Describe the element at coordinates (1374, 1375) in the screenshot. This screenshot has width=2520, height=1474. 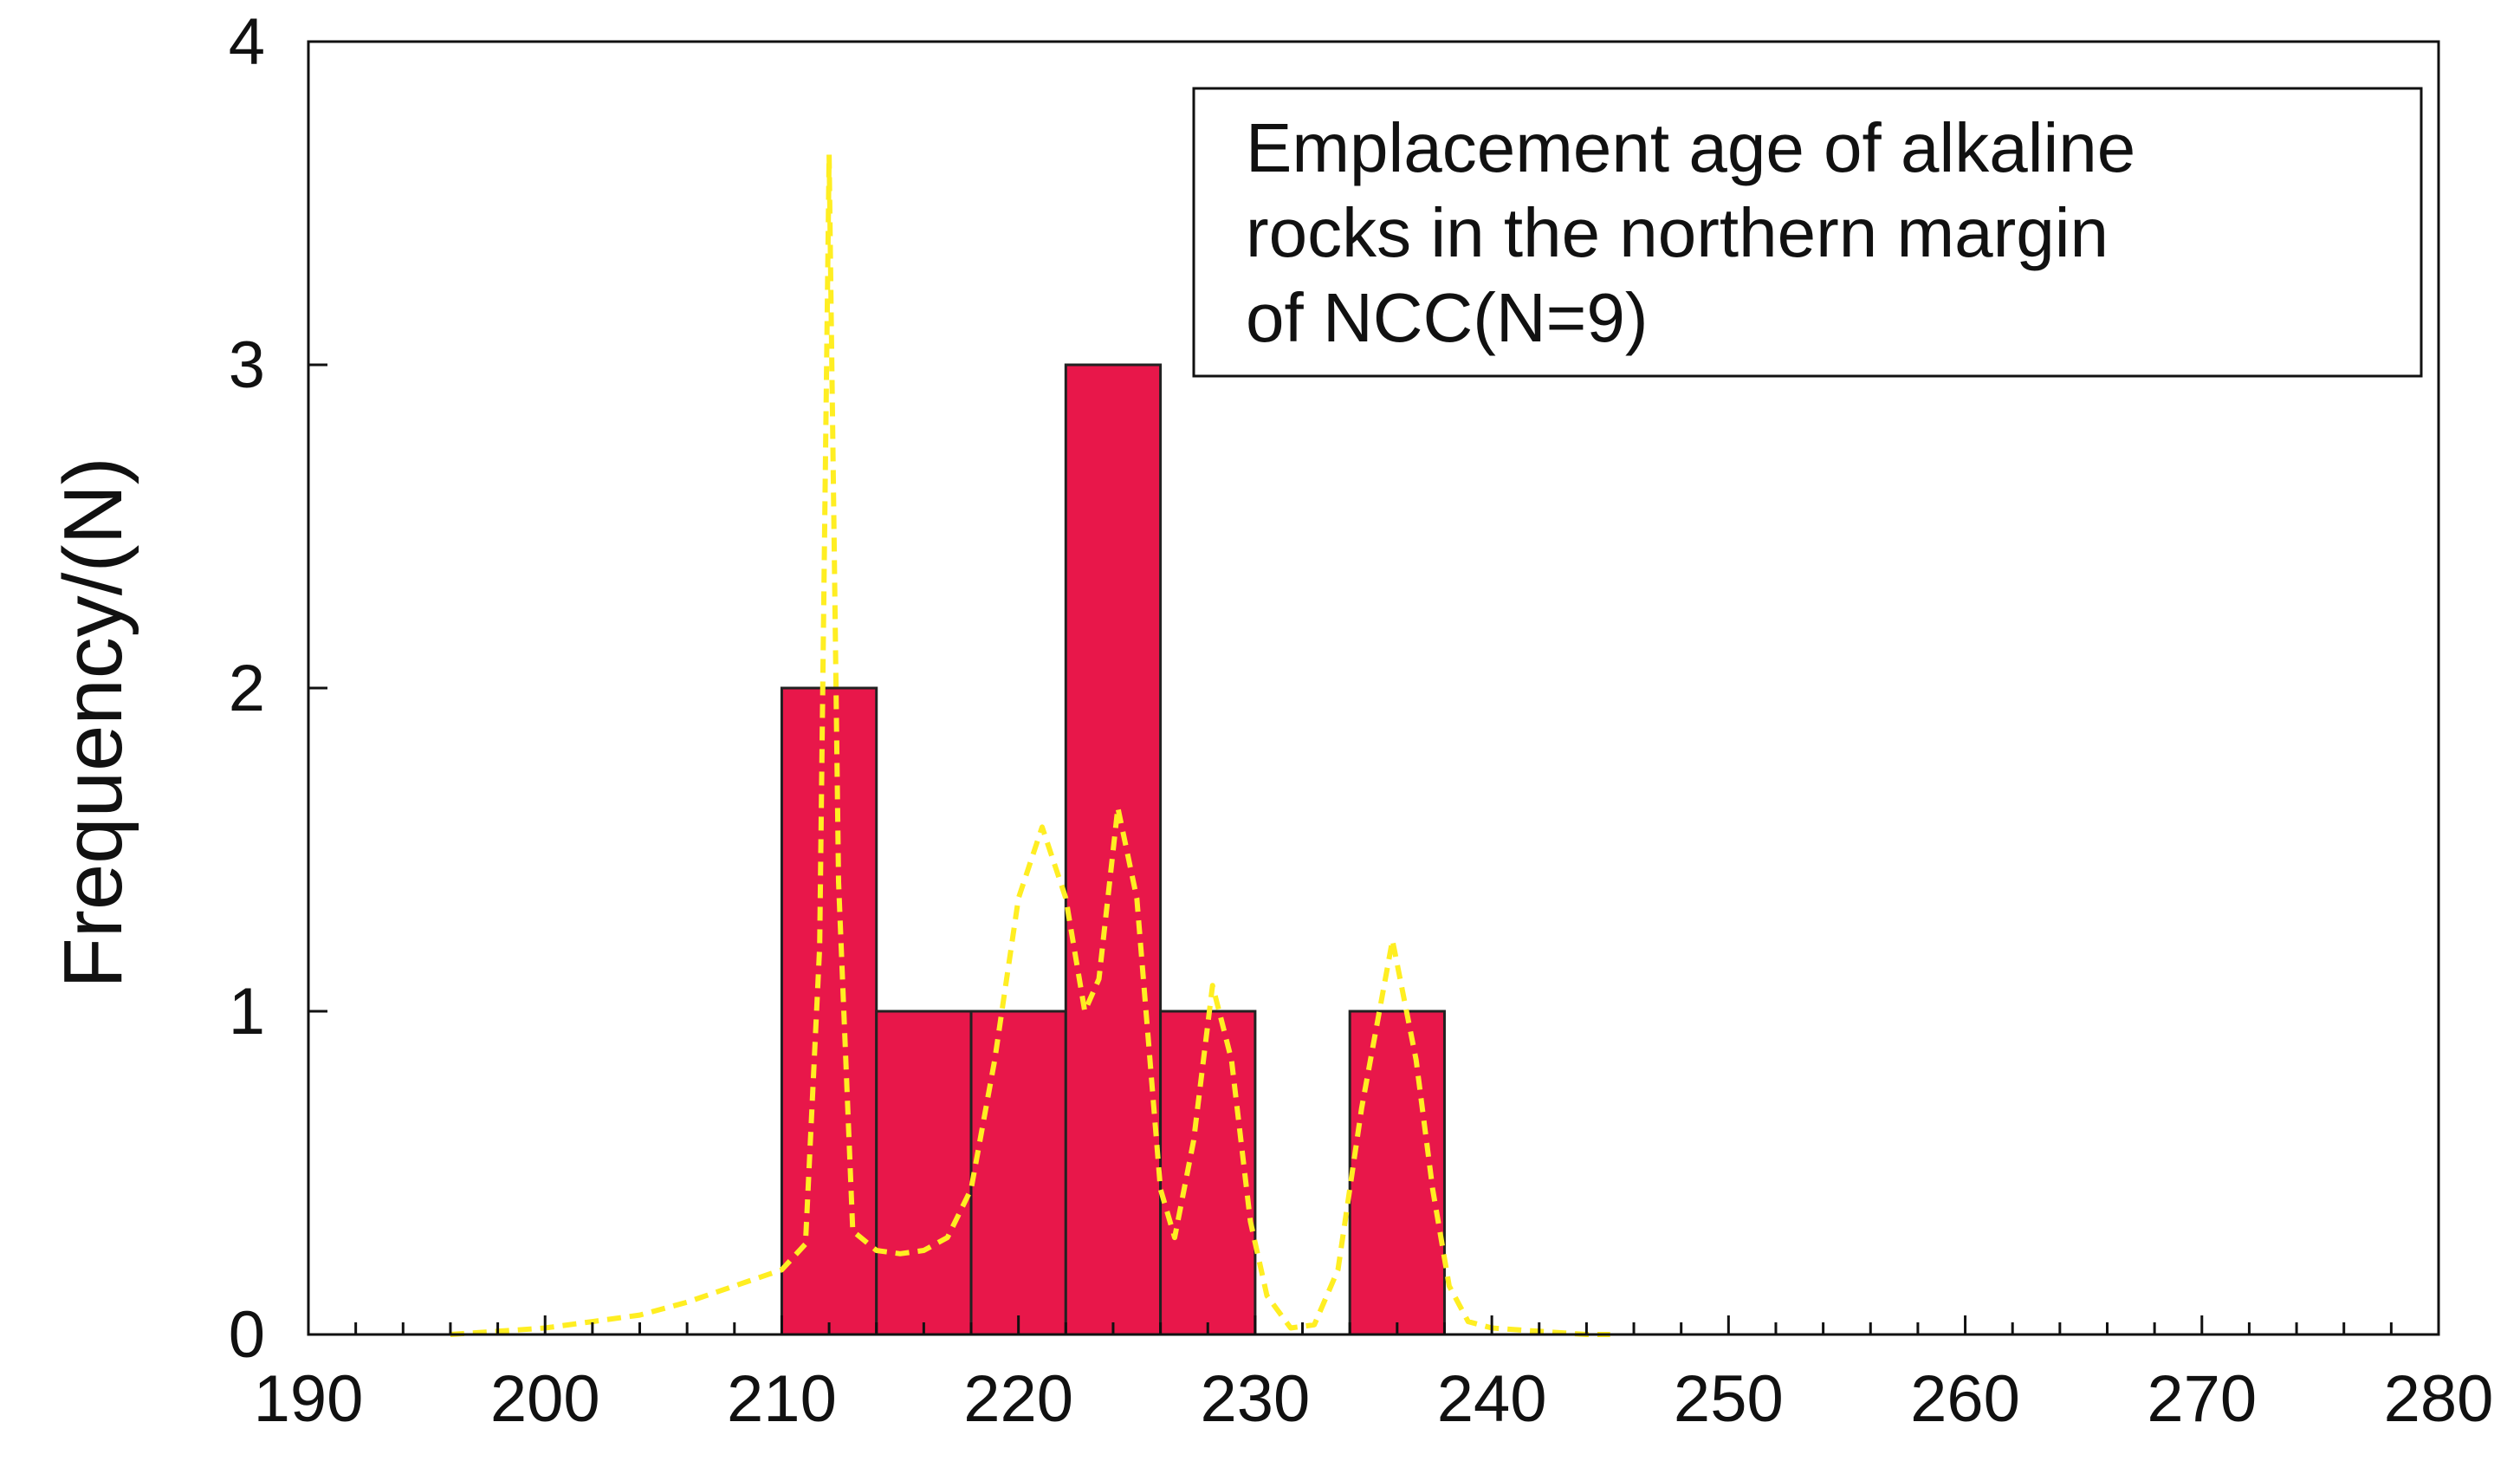
I see `x-axis-ticks: 190 200 210 220 230 240 250 260 270 280` at that location.